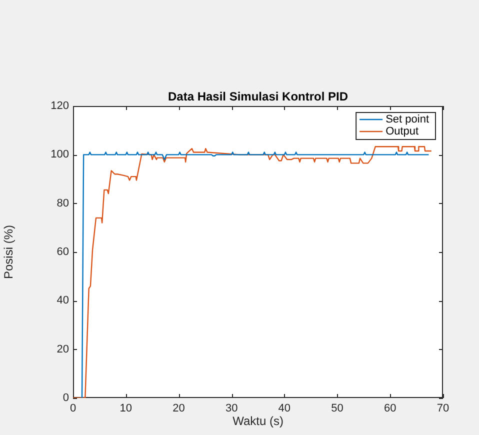 The height and width of the screenshot is (435, 479). I want to click on x-tick-label: 30, so click(231, 408).